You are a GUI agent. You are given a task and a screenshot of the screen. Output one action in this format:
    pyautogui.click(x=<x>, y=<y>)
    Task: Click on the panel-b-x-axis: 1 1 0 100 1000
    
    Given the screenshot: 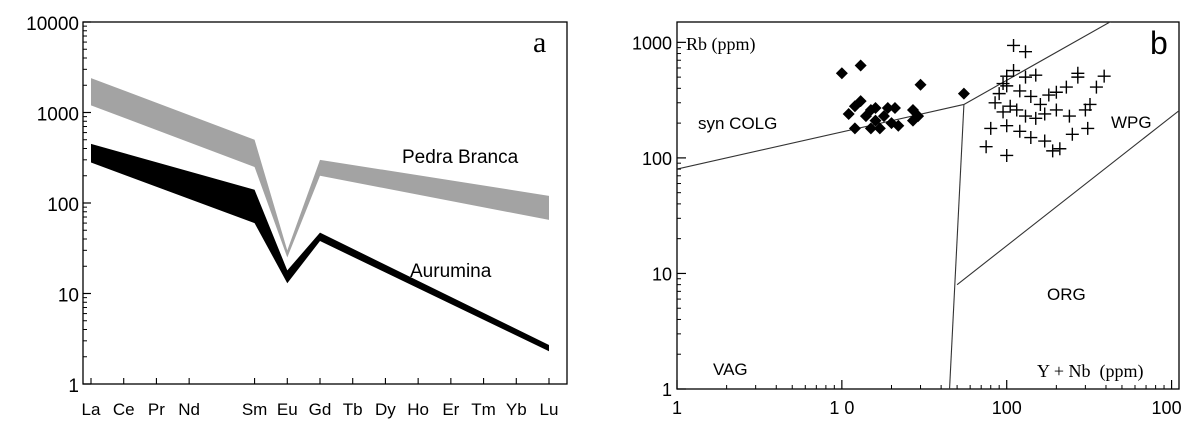 What is the action you would take?
    pyautogui.click(x=926, y=399)
    